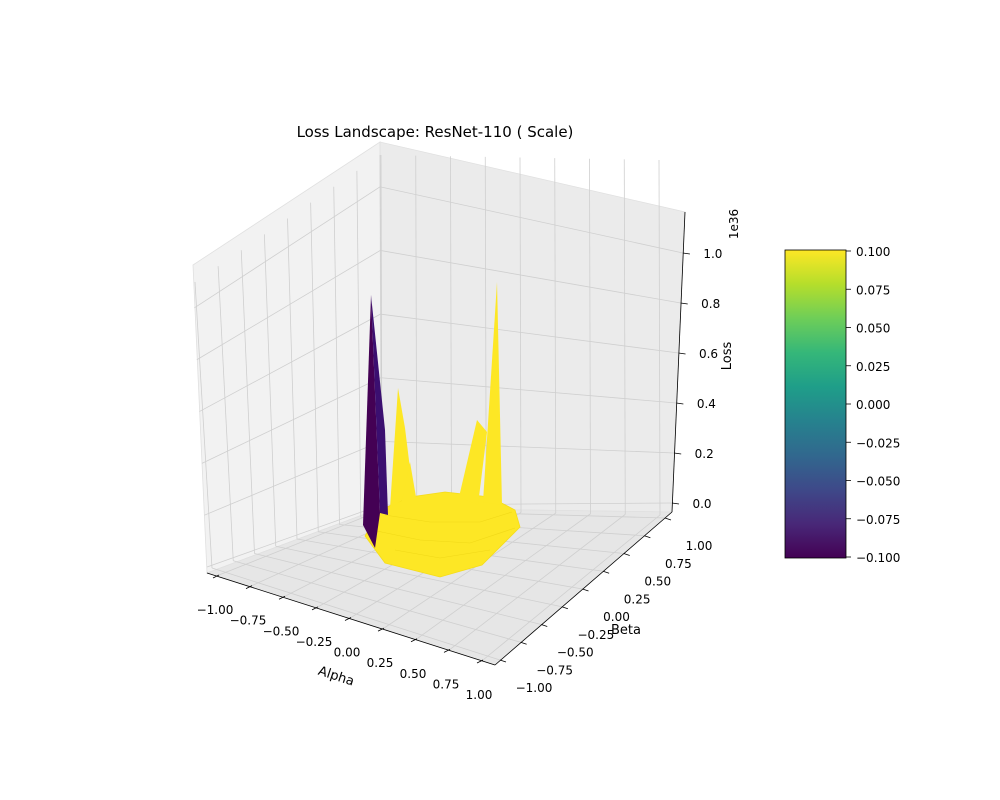 The height and width of the screenshot is (800, 1000). What do you see at coordinates (626, 630) in the screenshot?
I see `y-axis-label: Beta` at bounding box center [626, 630].